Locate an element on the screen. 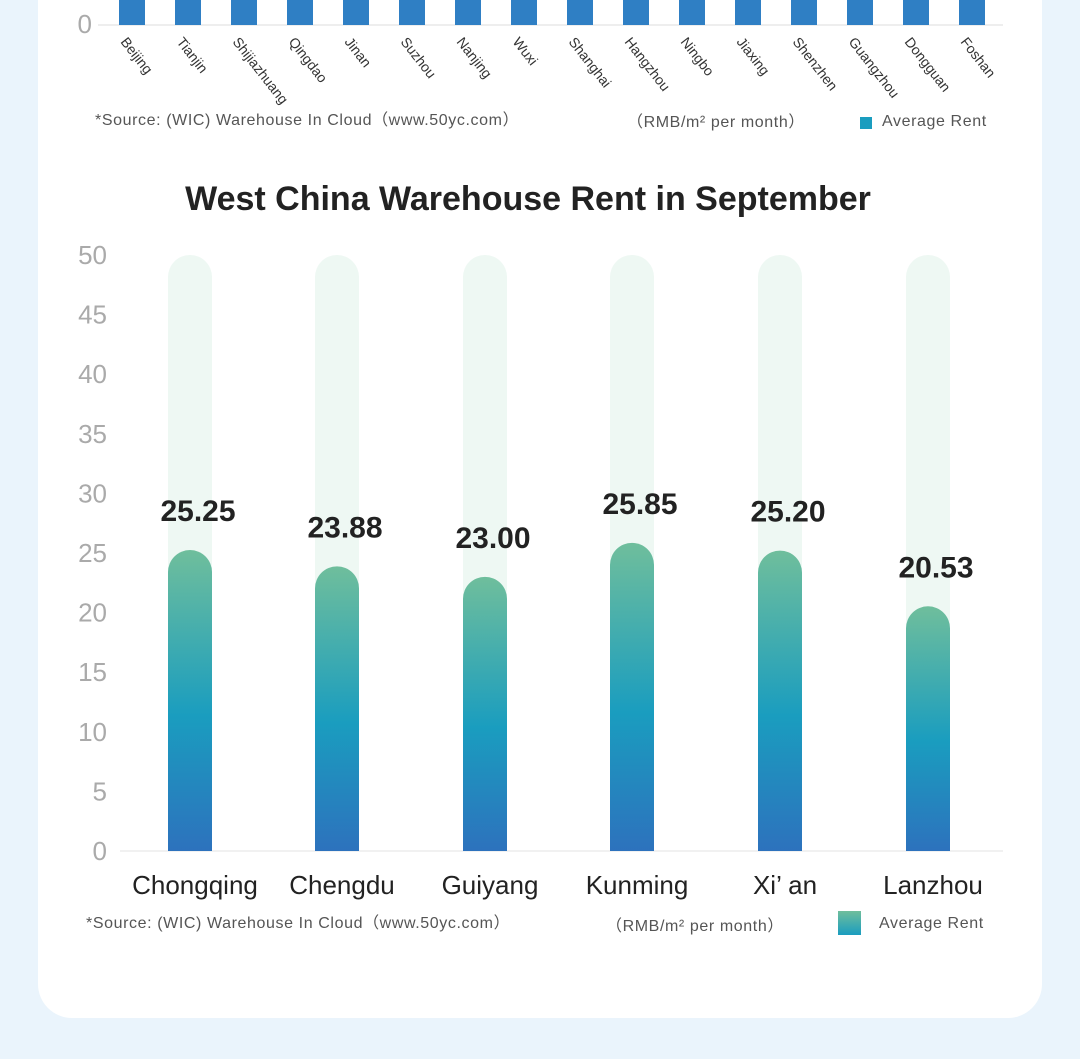  category-label: Chongqing is located at coordinates (195, 885).